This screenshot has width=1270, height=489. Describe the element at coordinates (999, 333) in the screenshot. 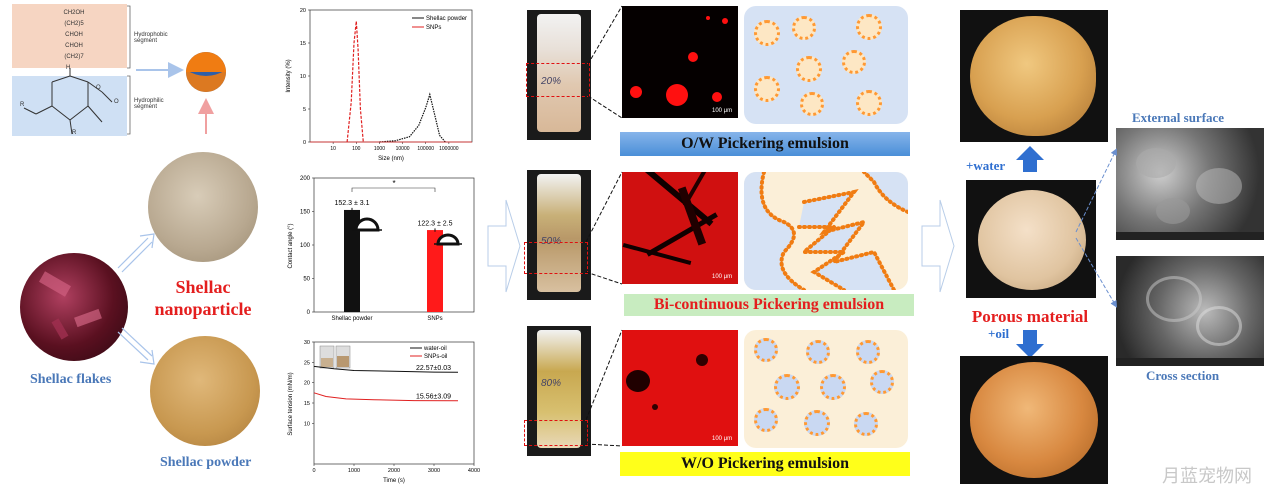

I see `plus-oil-label: +oil` at that location.